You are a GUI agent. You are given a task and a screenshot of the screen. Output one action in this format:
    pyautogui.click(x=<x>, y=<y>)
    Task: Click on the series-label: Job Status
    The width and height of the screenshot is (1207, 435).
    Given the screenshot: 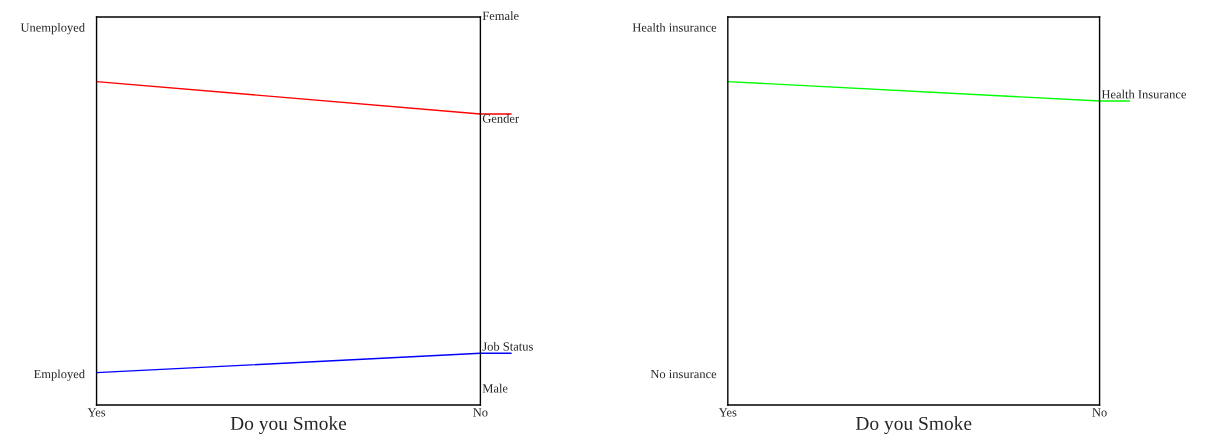 What is the action you would take?
    pyautogui.click(x=507, y=346)
    